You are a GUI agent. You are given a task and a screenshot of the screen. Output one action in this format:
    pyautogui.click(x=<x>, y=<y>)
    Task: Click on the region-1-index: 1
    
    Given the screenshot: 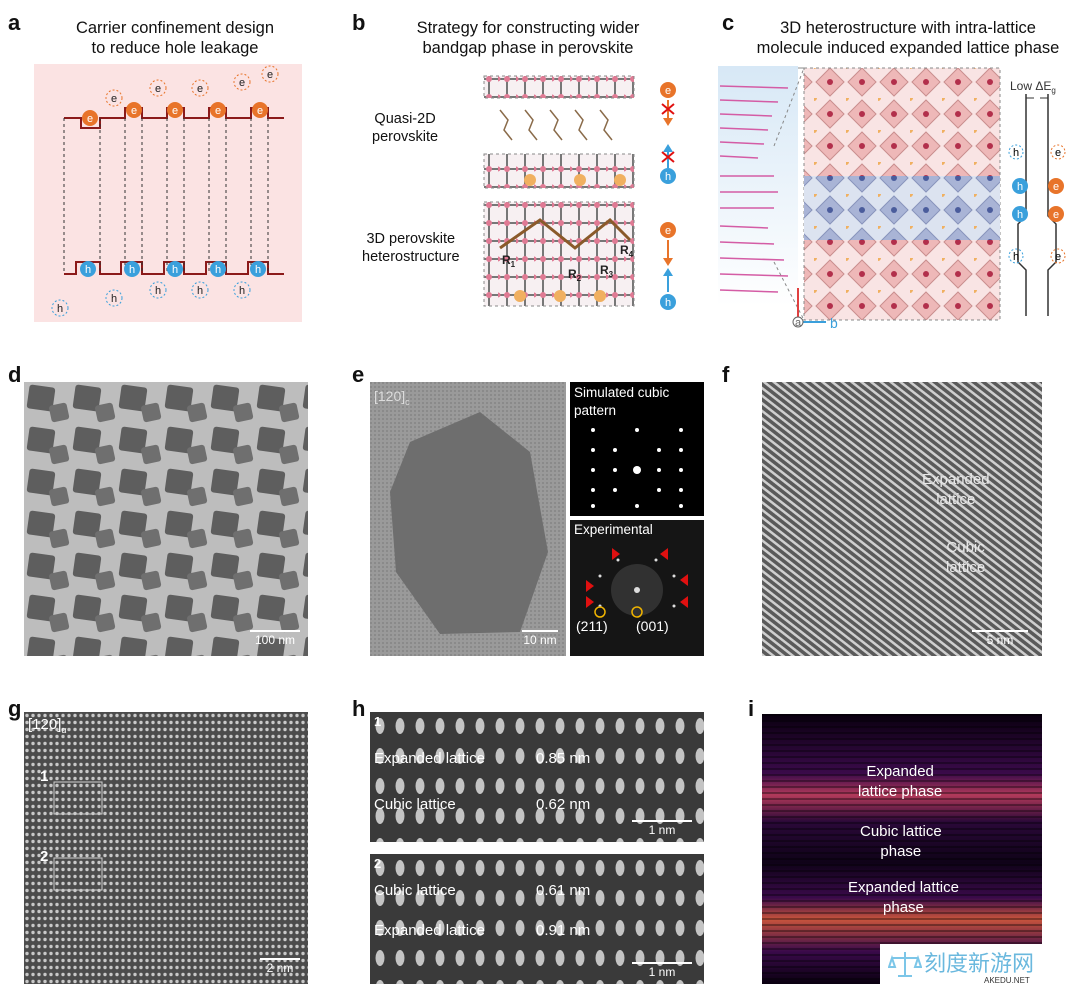 What is the action you would take?
    pyautogui.click(x=378, y=721)
    